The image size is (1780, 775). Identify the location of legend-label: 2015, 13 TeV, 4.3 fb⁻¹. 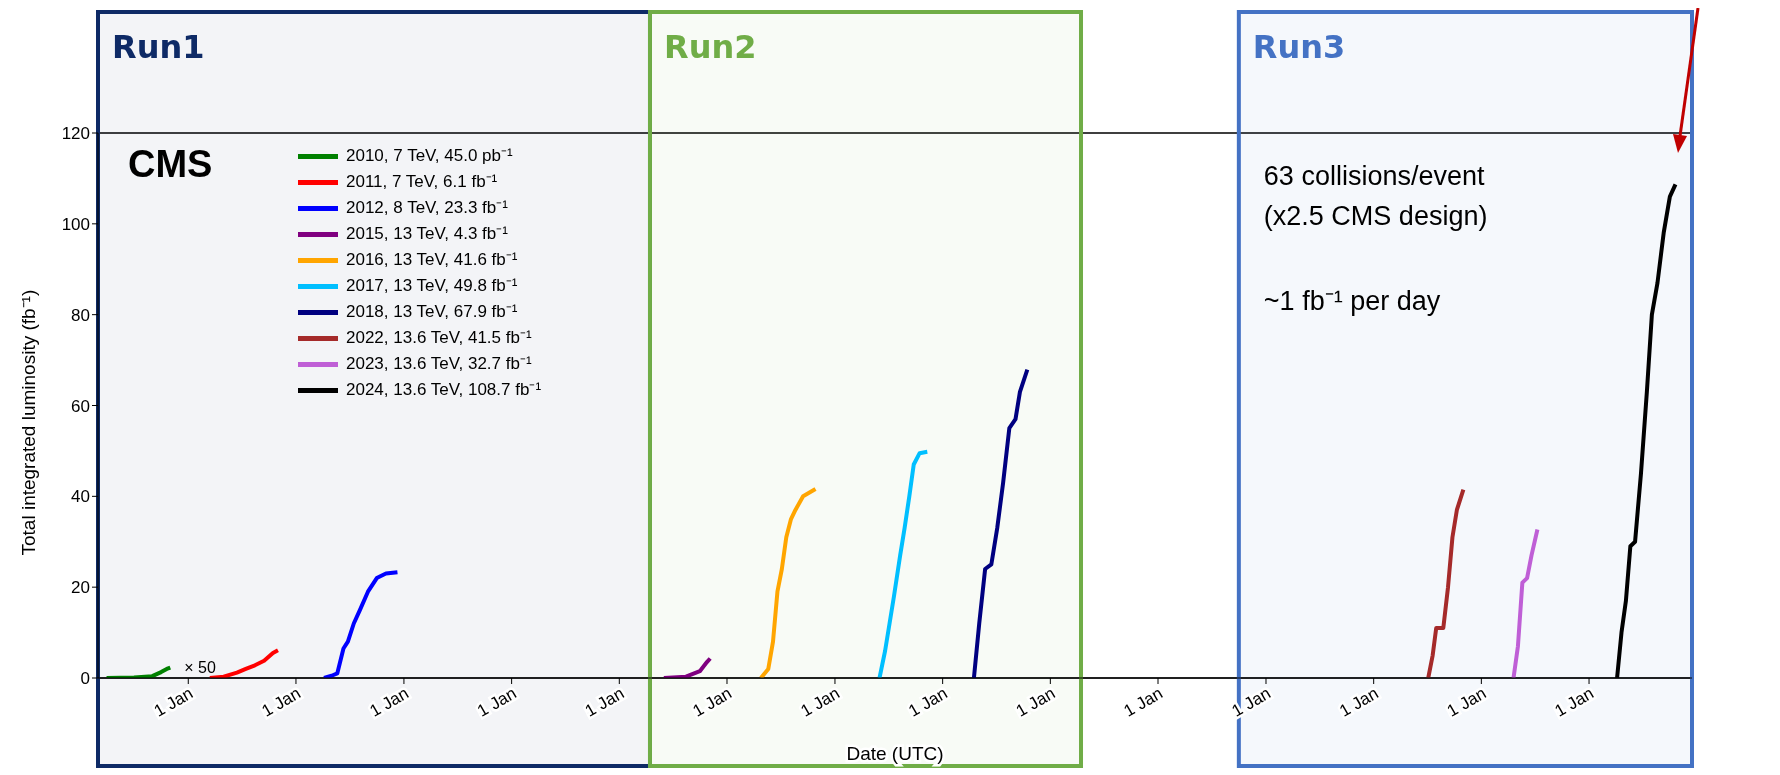
(427, 234).